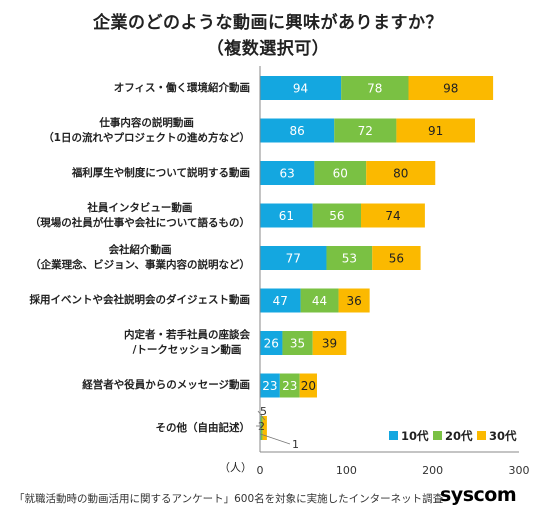  I want to click on category-label: 採用イベントや会社説明会のダイジェスト動画, so click(140, 300).